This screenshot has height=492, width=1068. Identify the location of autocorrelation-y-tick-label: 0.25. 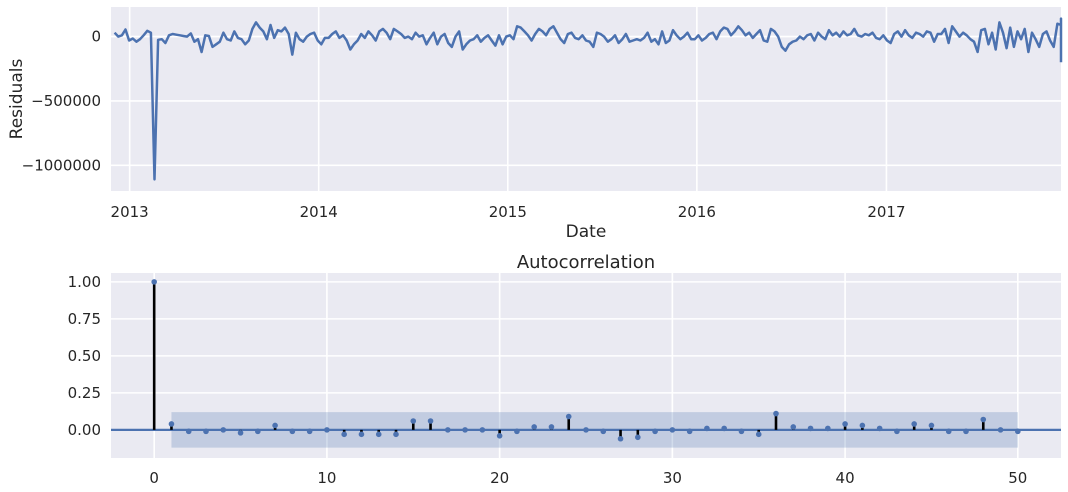
(84, 393).